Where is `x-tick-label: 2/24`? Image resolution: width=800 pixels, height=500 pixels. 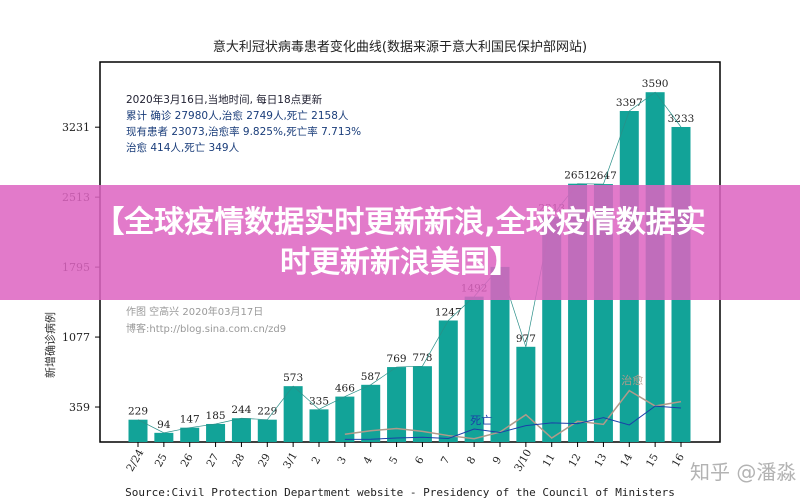 x-tick-label: 2/24 is located at coordinates (135, 460).